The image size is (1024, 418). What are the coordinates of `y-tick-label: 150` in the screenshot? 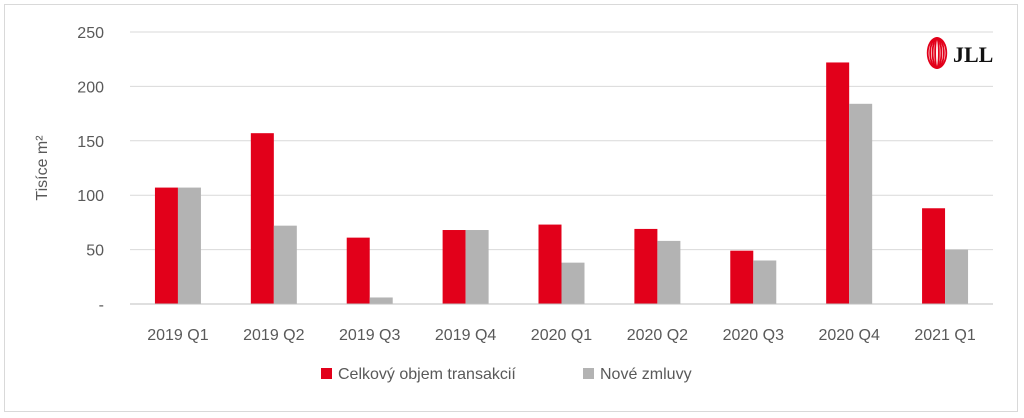 It's located at (90, 142).